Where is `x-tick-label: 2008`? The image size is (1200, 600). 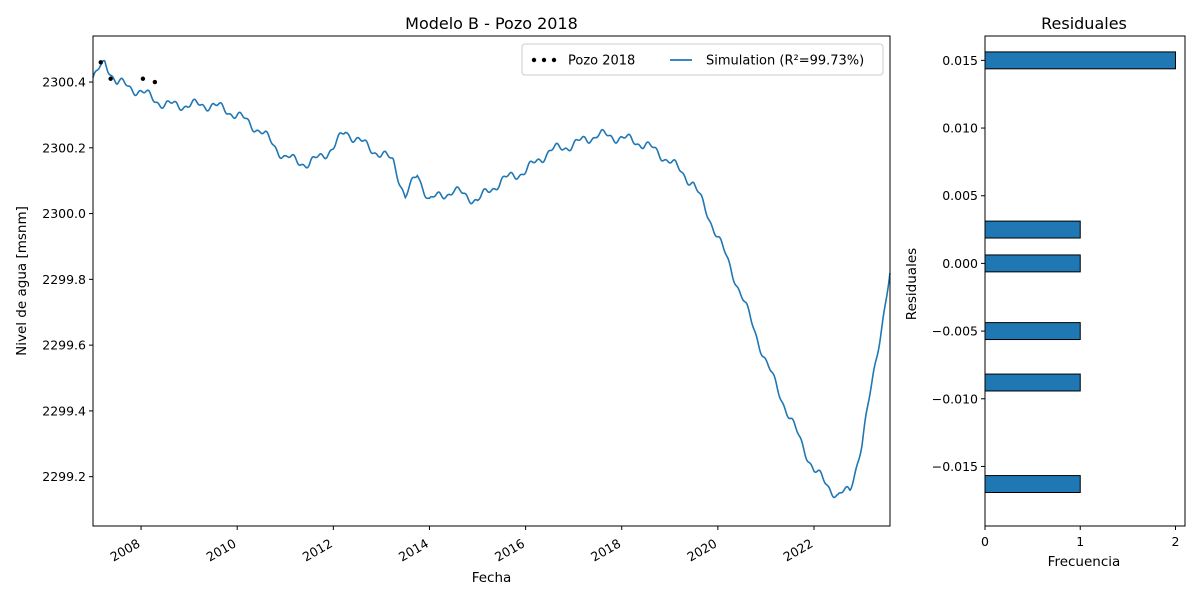 x-tick-label: 2008 is located at coordinates (125, 550).